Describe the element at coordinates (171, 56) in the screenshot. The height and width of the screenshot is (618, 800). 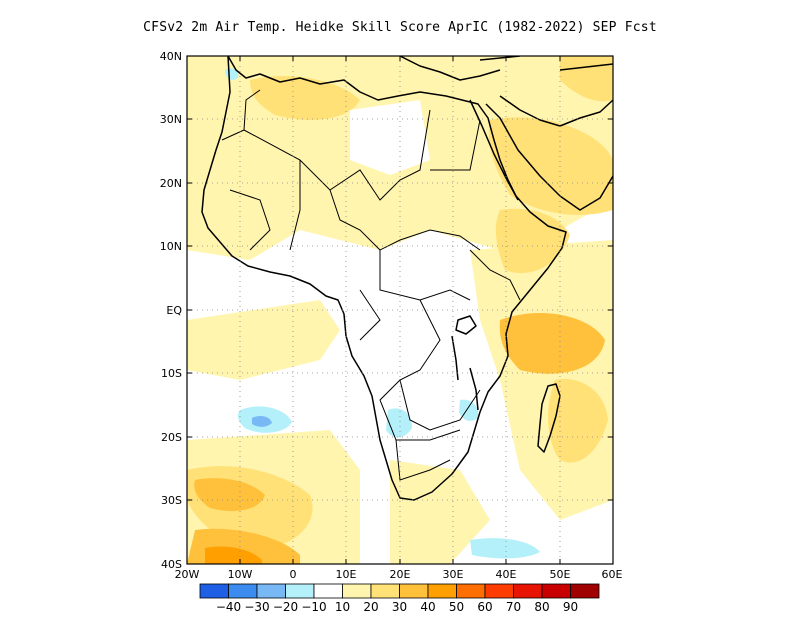
I see `lat-tick-label: 40N` at that location.